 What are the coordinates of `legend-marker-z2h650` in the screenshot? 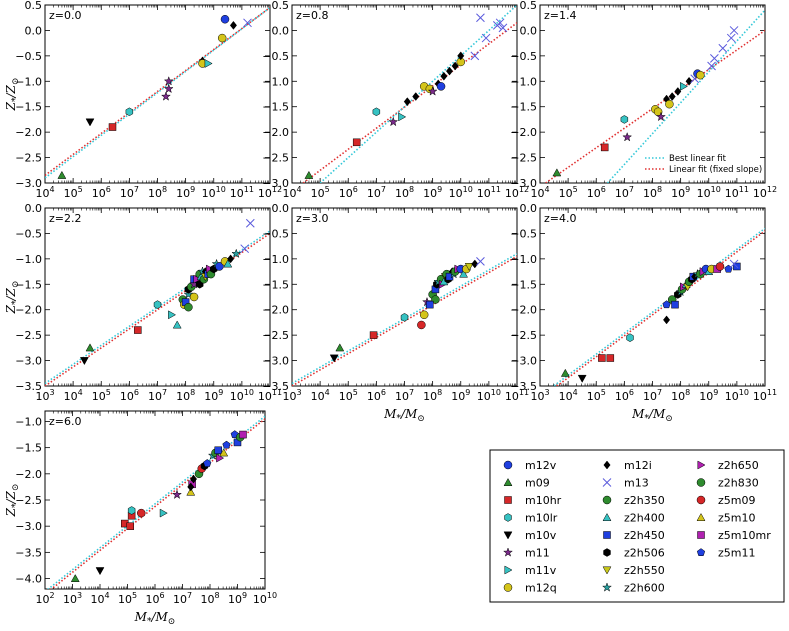 It's located at (701, 465).